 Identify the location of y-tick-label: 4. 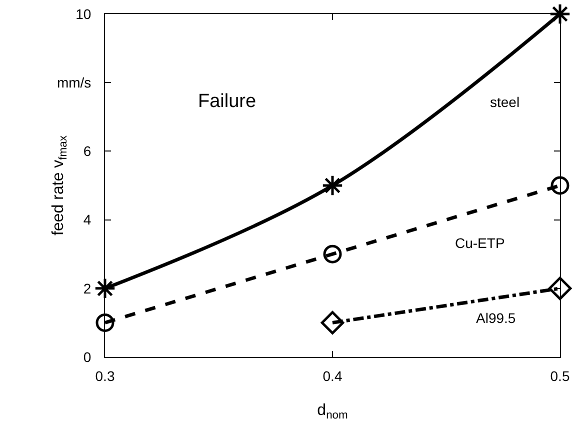
(87, 220).